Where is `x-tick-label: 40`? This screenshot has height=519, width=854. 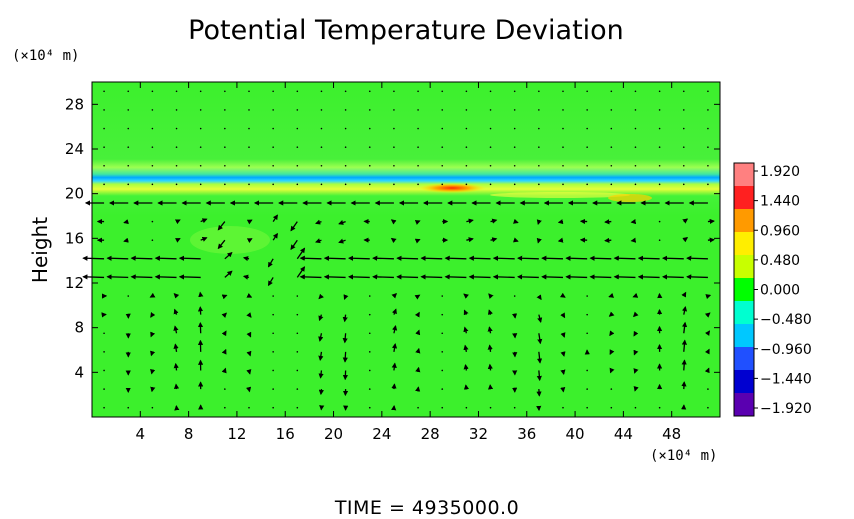
x-tick-label: 40 is located at coordinates (575, 434).